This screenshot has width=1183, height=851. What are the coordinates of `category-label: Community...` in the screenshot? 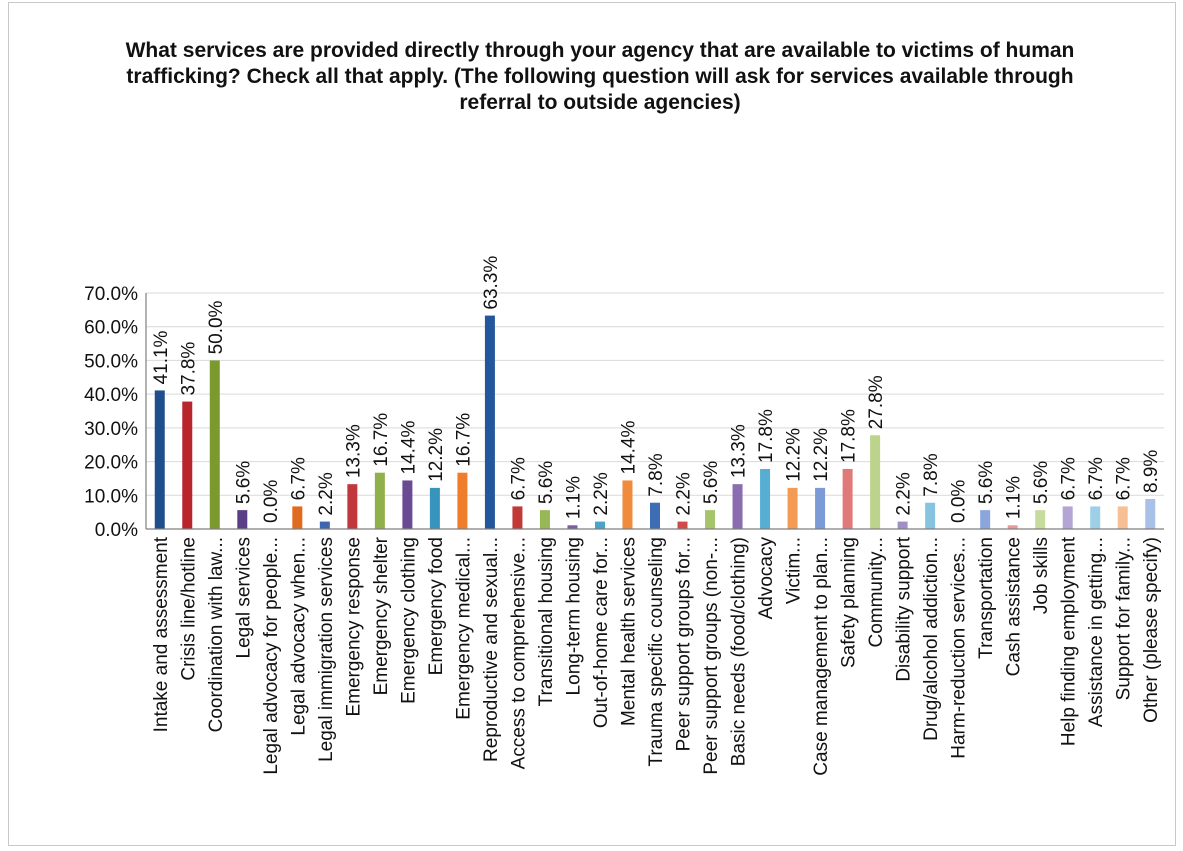 It's located at (876, 592).